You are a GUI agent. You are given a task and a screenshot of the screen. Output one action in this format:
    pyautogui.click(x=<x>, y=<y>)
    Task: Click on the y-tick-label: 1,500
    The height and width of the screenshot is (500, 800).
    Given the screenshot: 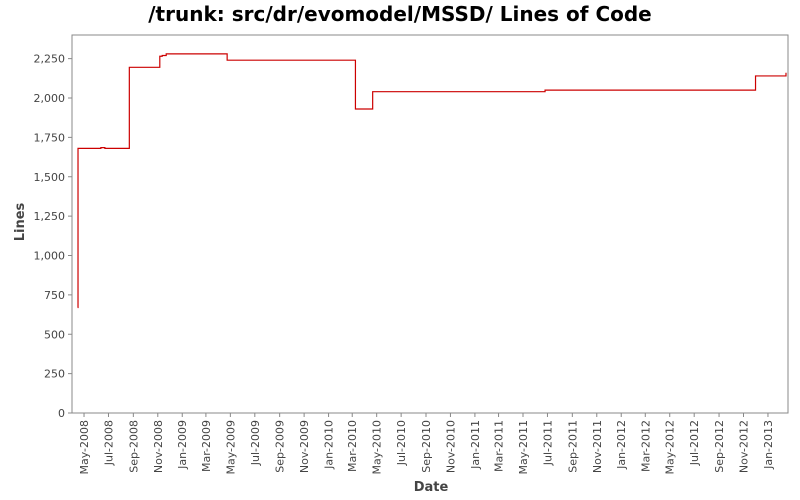 What is the action you would take?
    pyautogui.click(x=50, y=177)
    